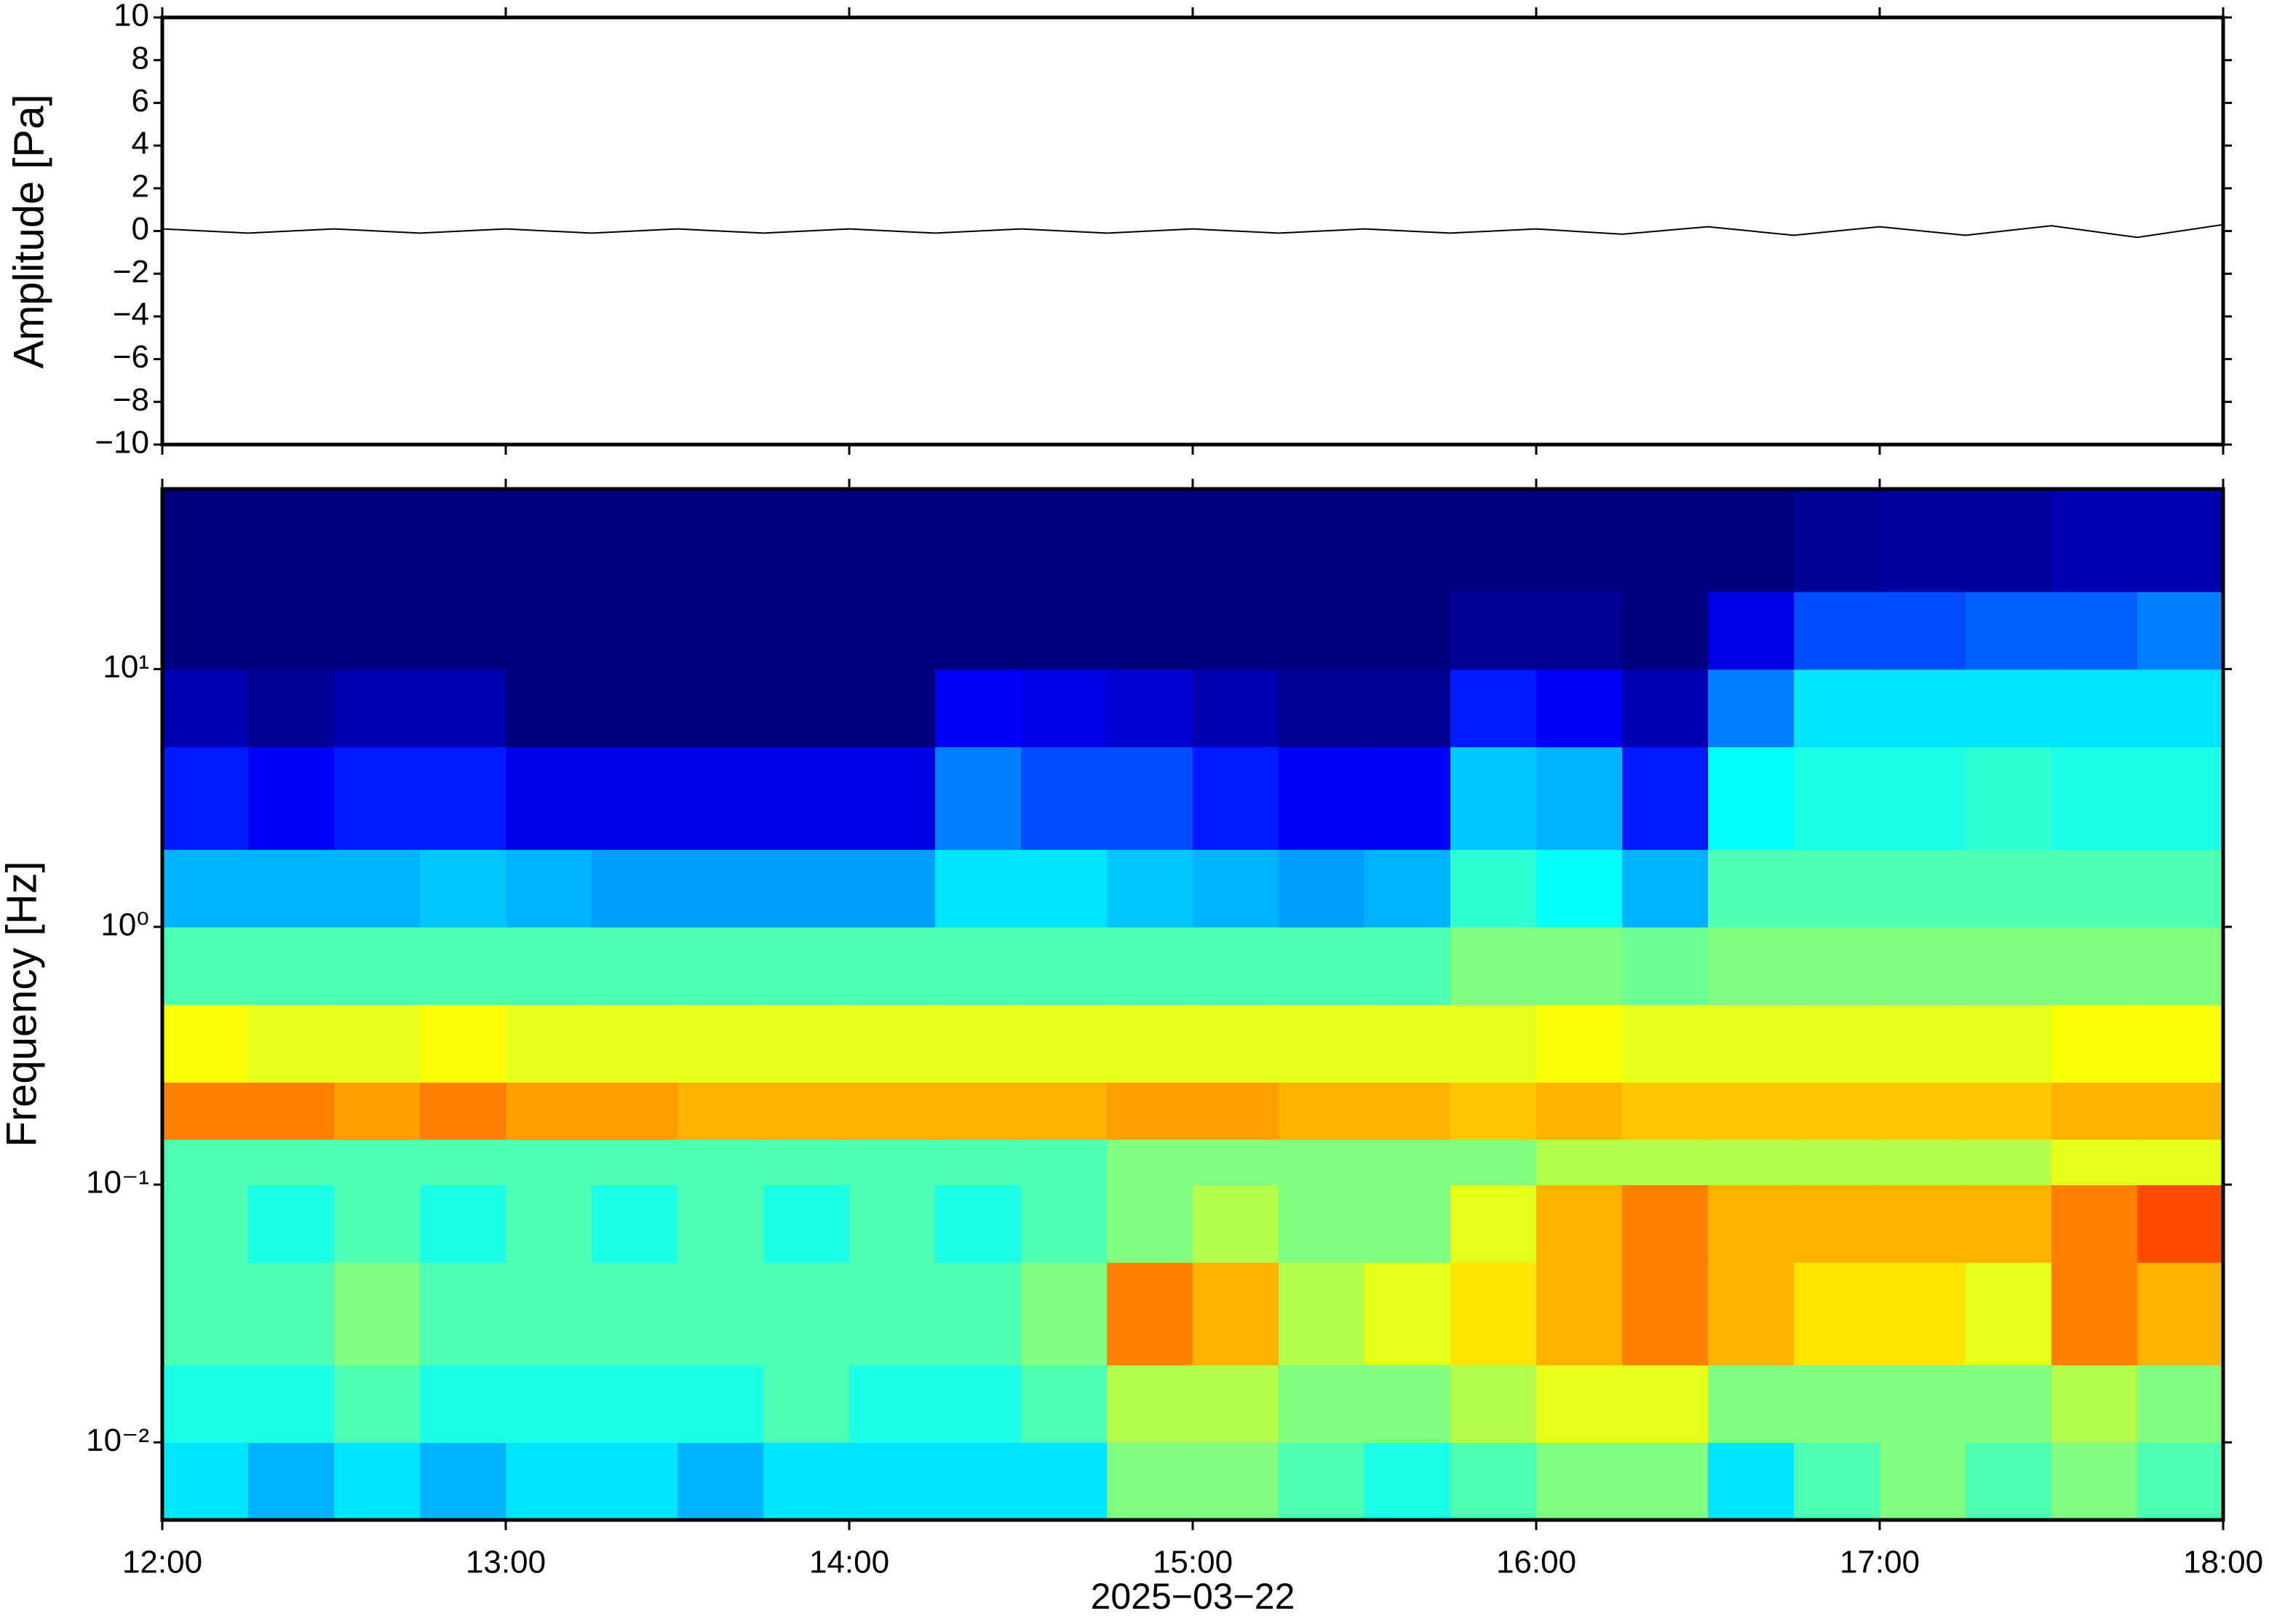 The height and width of the screenshot is (1624, 2269). I want to click on x-tick-label: 18:00, so click(2223, 1562).